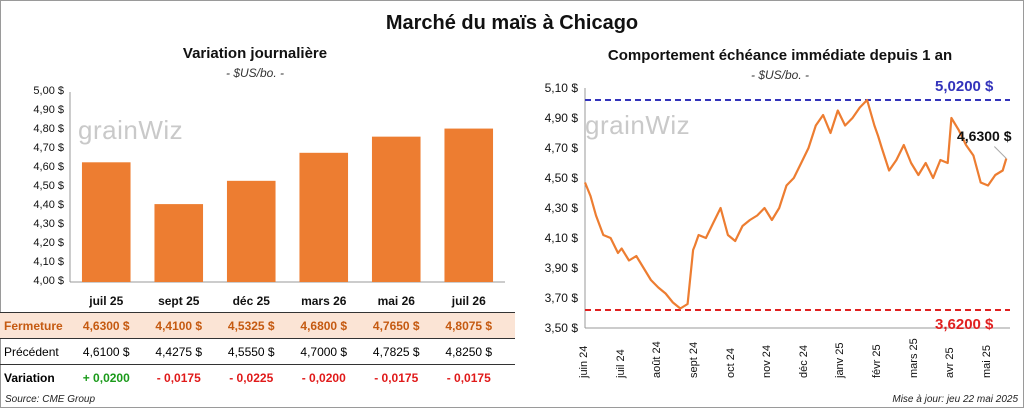 This screenshot has width=1024, height=408. I want to click on left-x-category: mai 26, so click(396, 301).